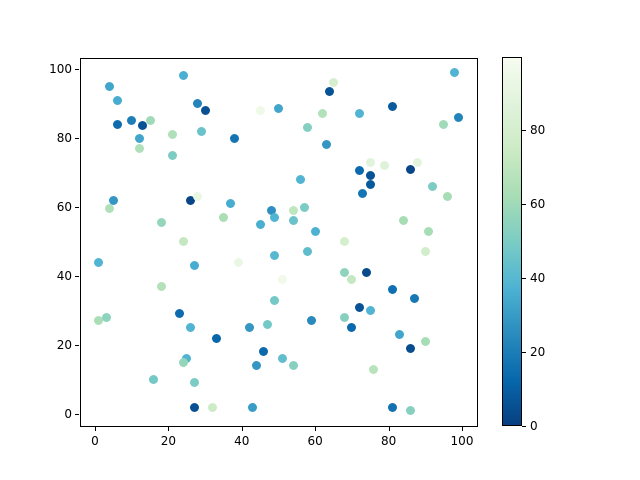  What do you see at coordinates (538, 203) in the screenshot?
I see `colorbar-tick-label: 60` at bounding box center [538, 203].